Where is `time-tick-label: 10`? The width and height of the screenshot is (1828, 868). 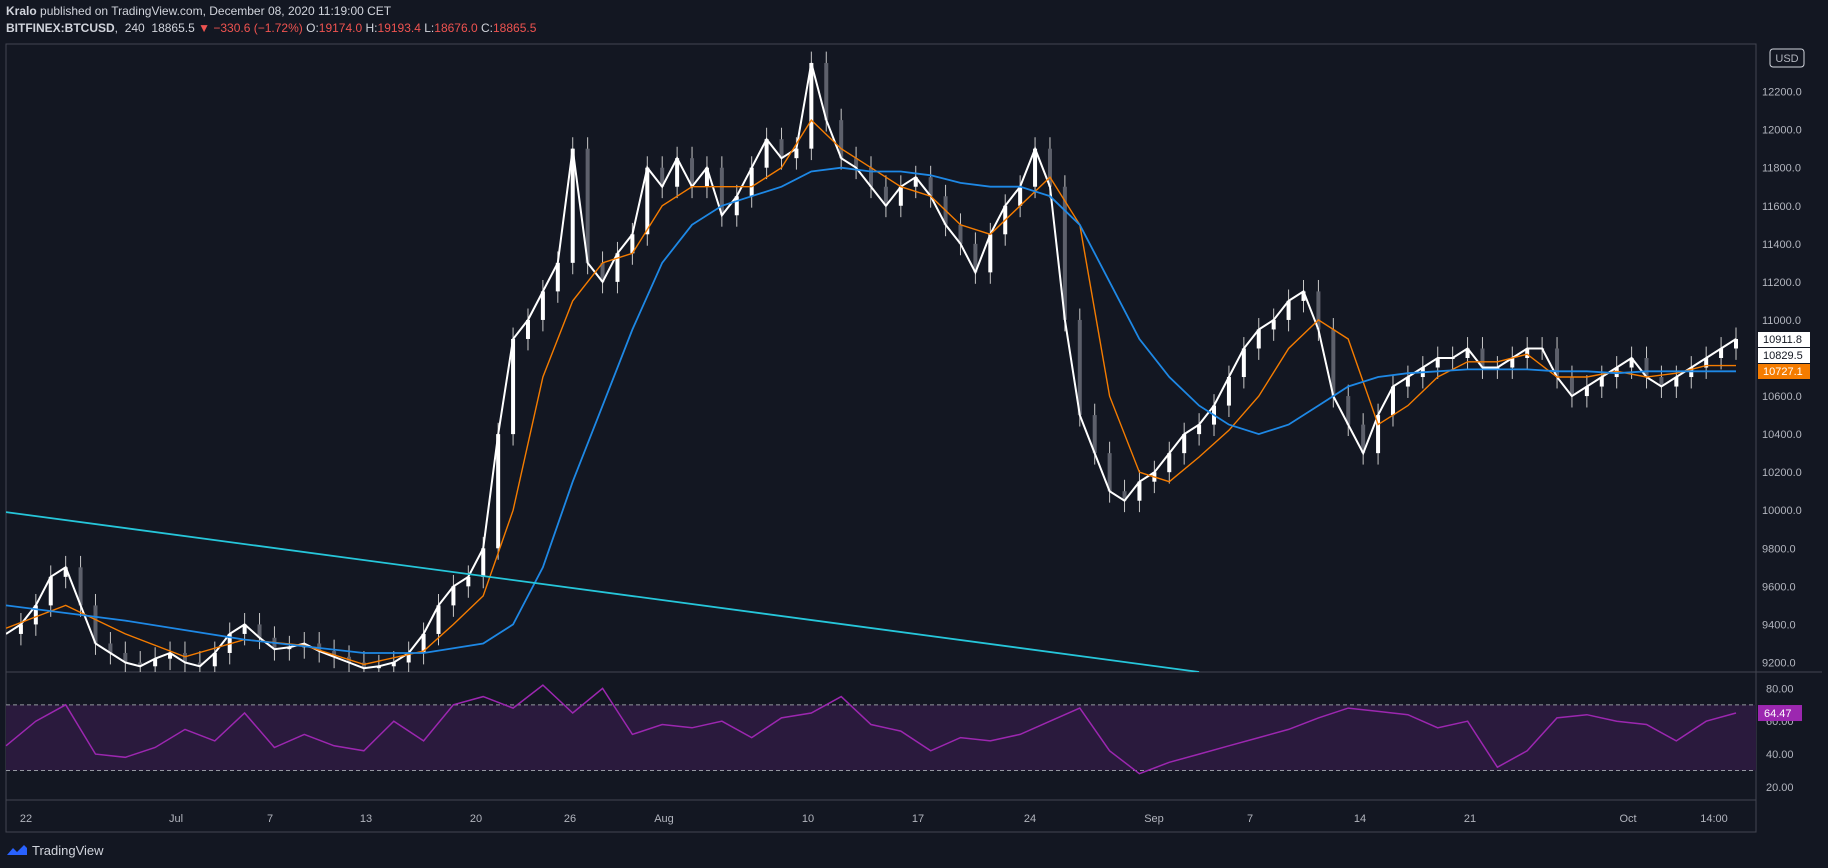
time-tick-label: 10 is located at coordinates (808, 819).